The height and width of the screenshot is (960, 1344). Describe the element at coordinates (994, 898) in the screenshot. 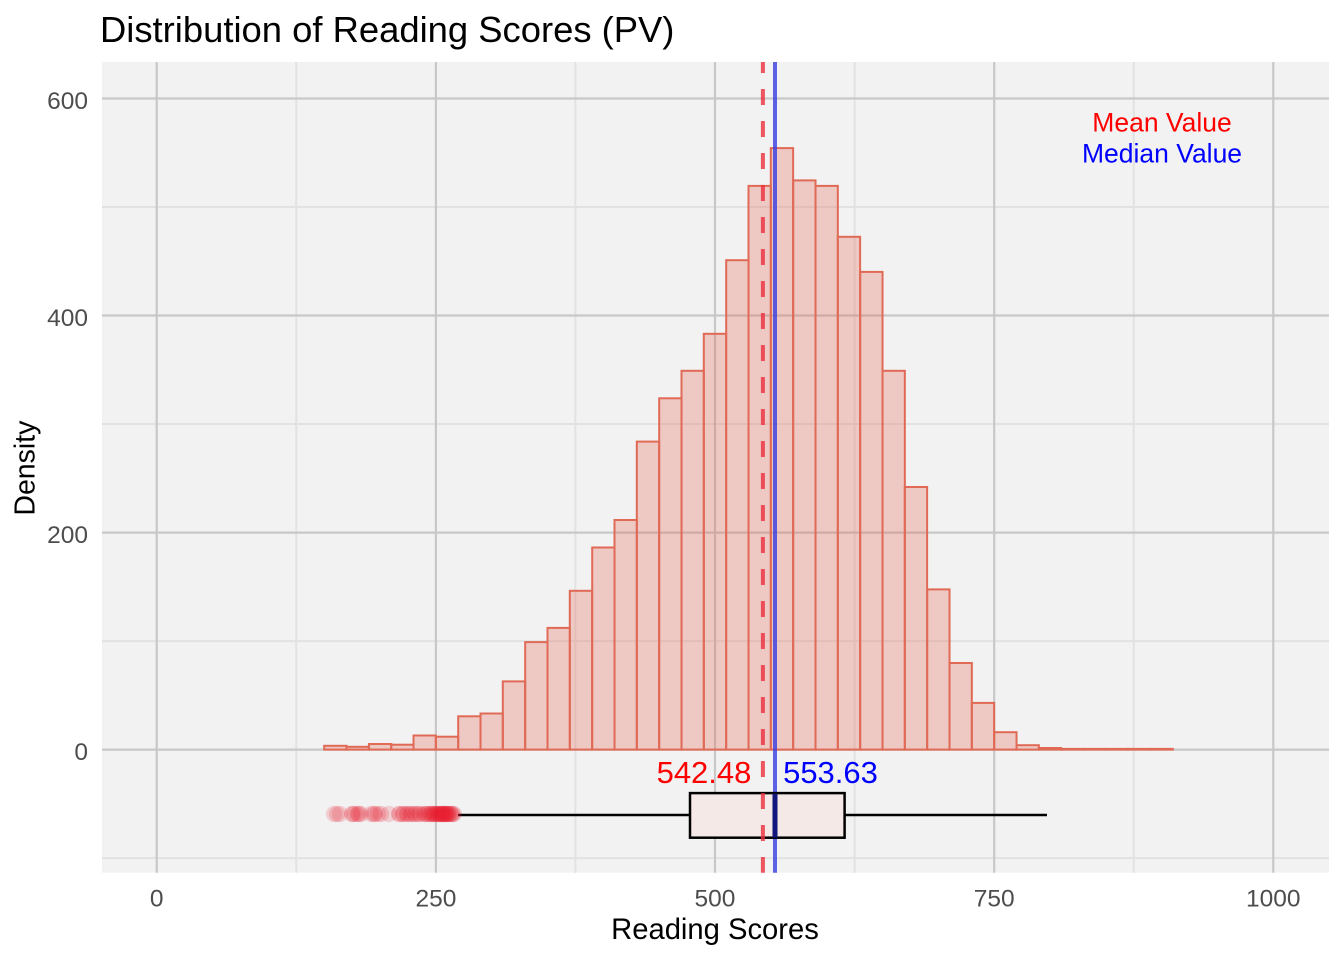

I see `svg-text: 750` at that location.